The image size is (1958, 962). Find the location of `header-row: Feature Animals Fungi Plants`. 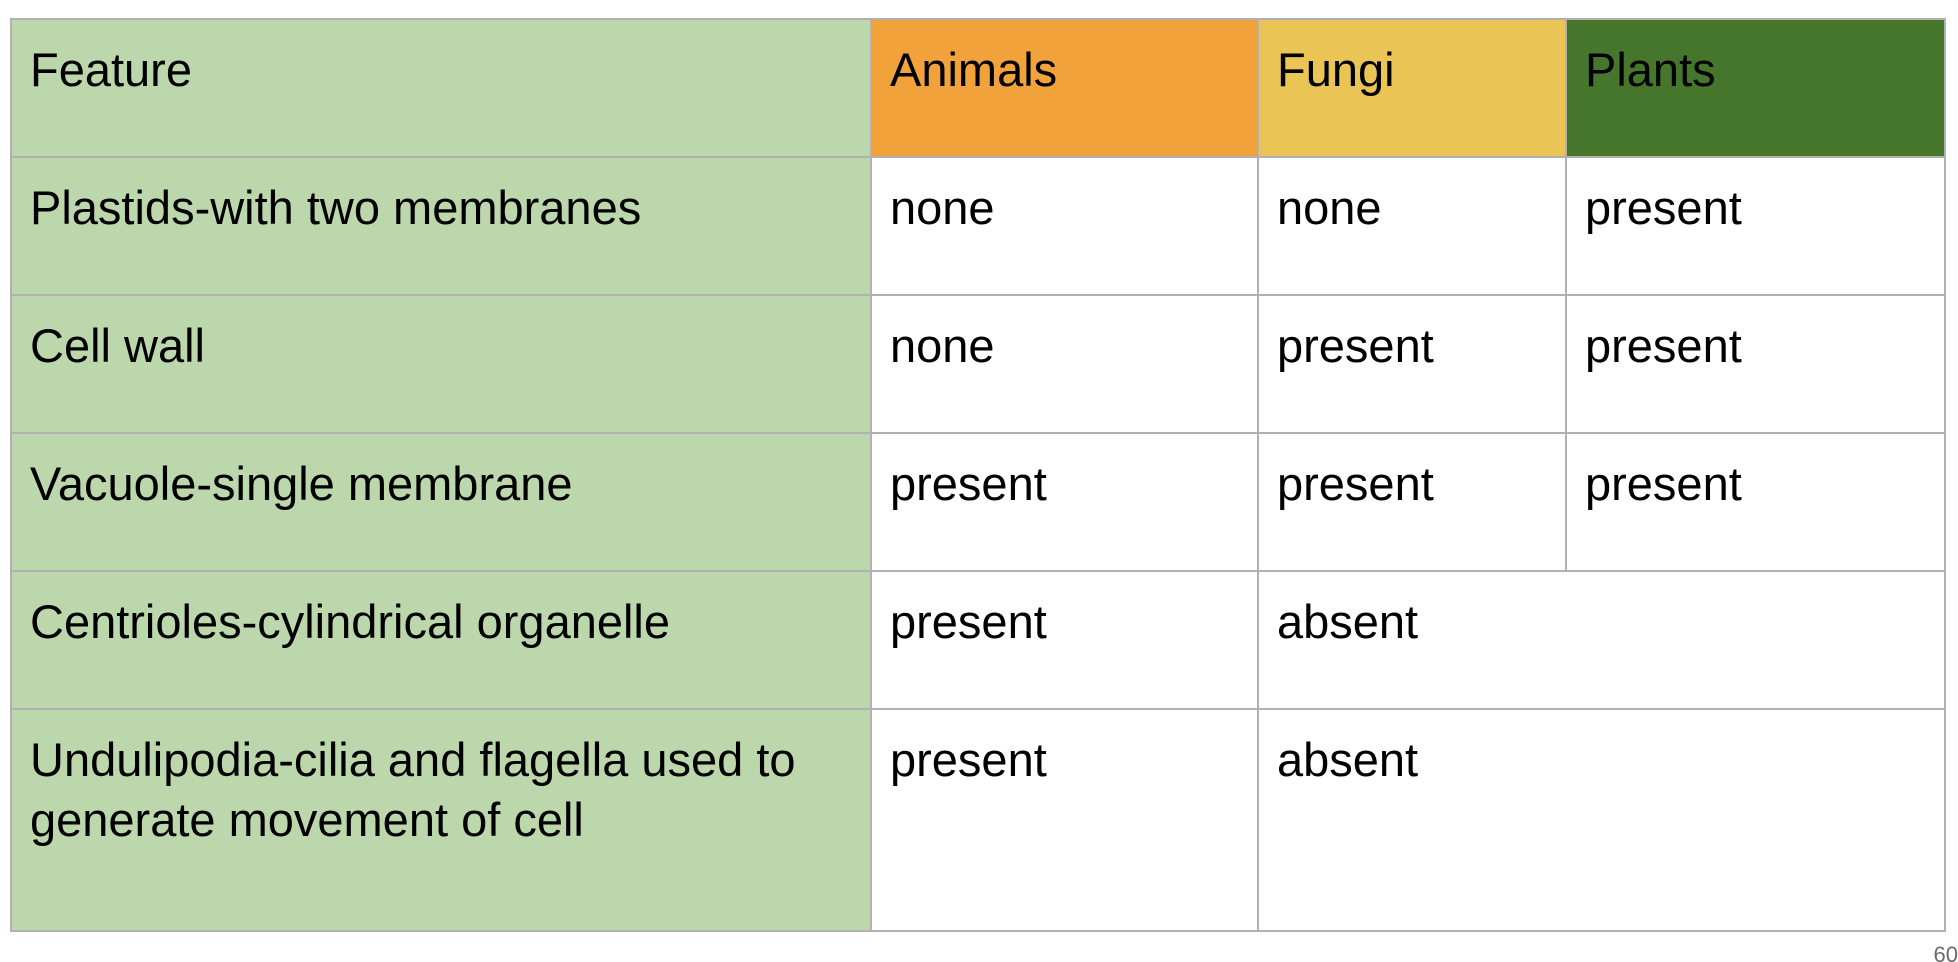

header-row: Feature Animals Fungi Plants is located at coordinates (978, 88).